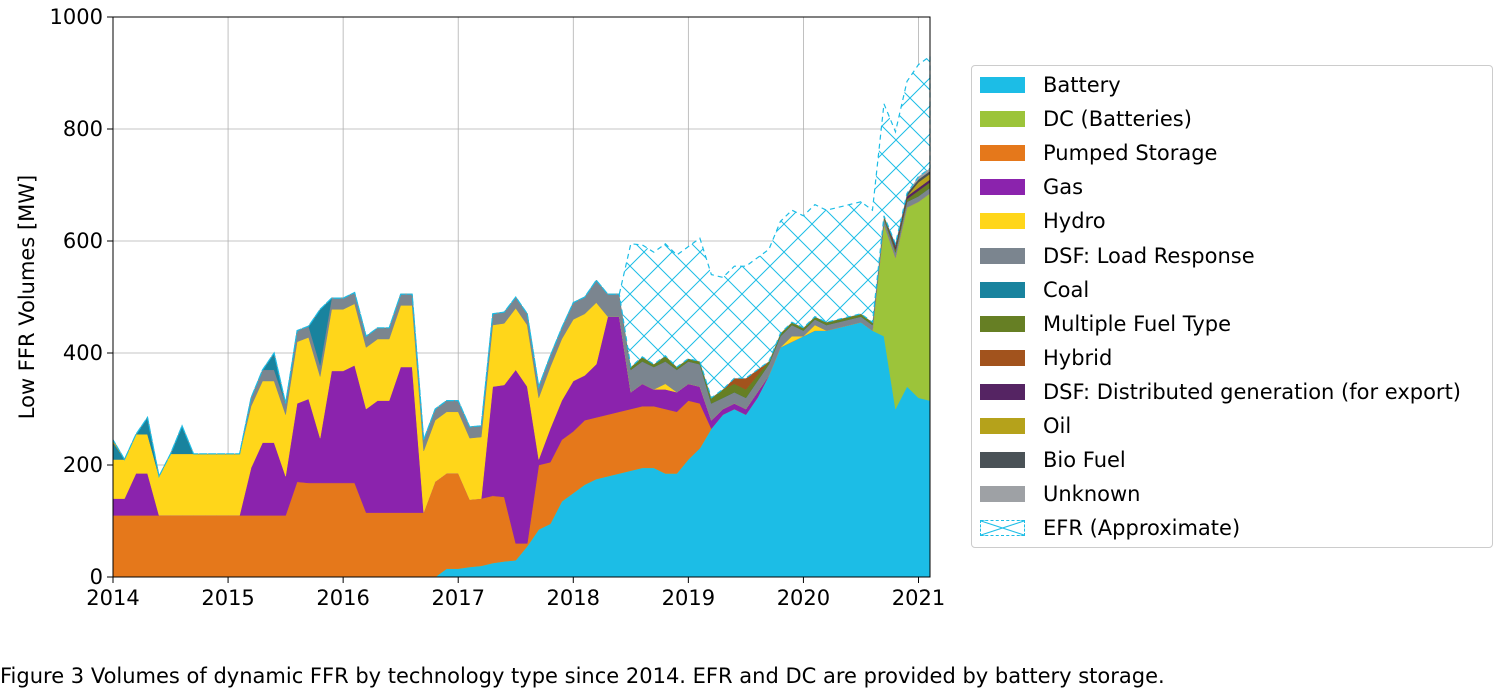 The height and width of the screenshot is (700, 1500). I want to click on y-axis-label: Low FFR Volumes [MW], so click(27, 297).